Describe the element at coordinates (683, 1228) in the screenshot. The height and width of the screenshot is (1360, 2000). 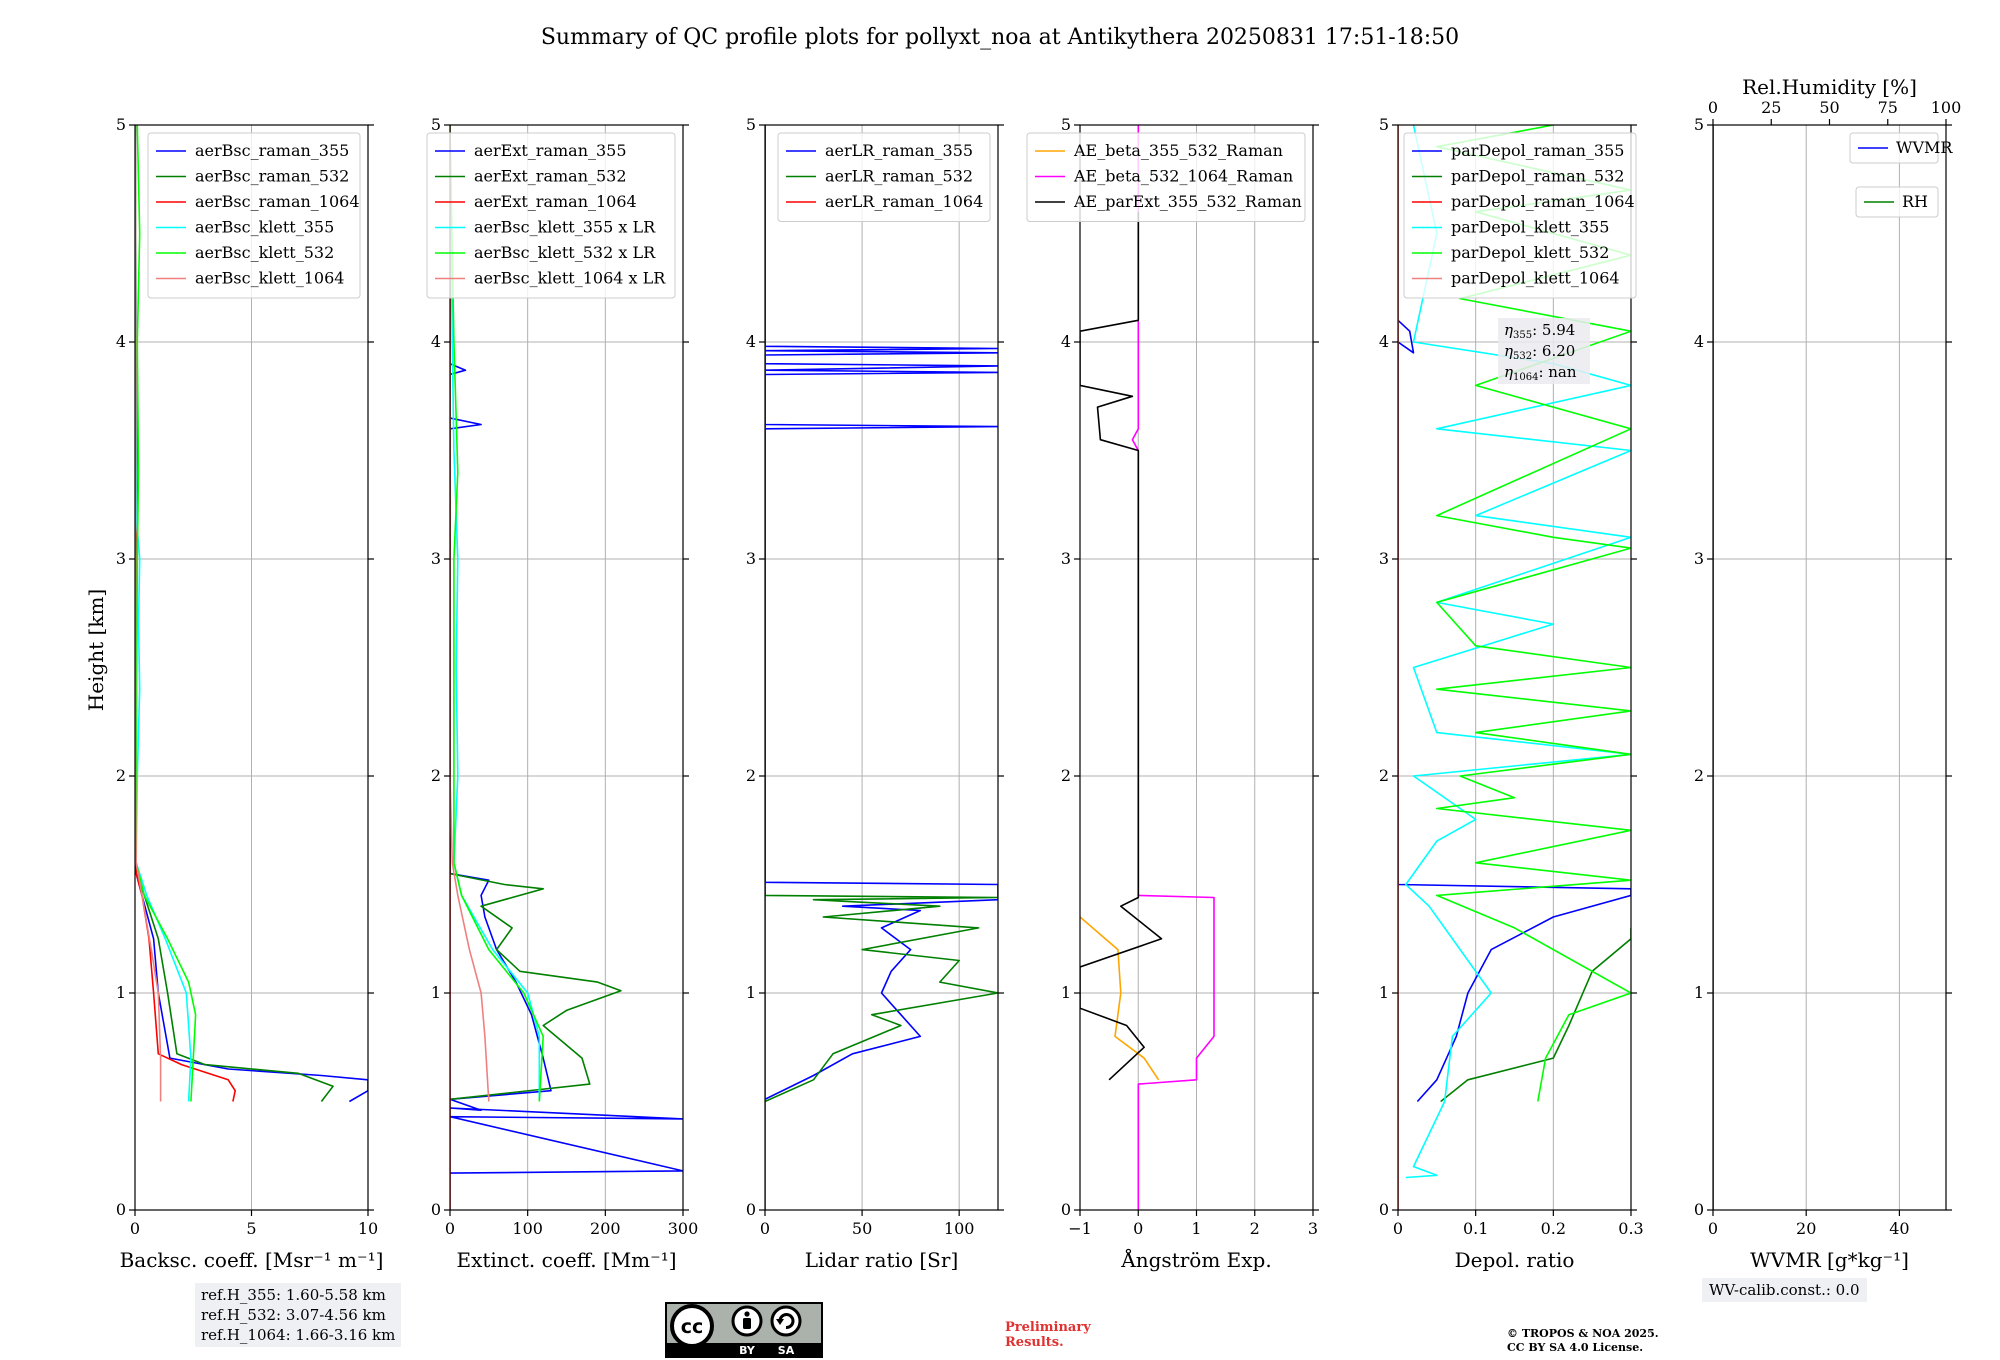
I see `x-tick-label: 300` at that location.